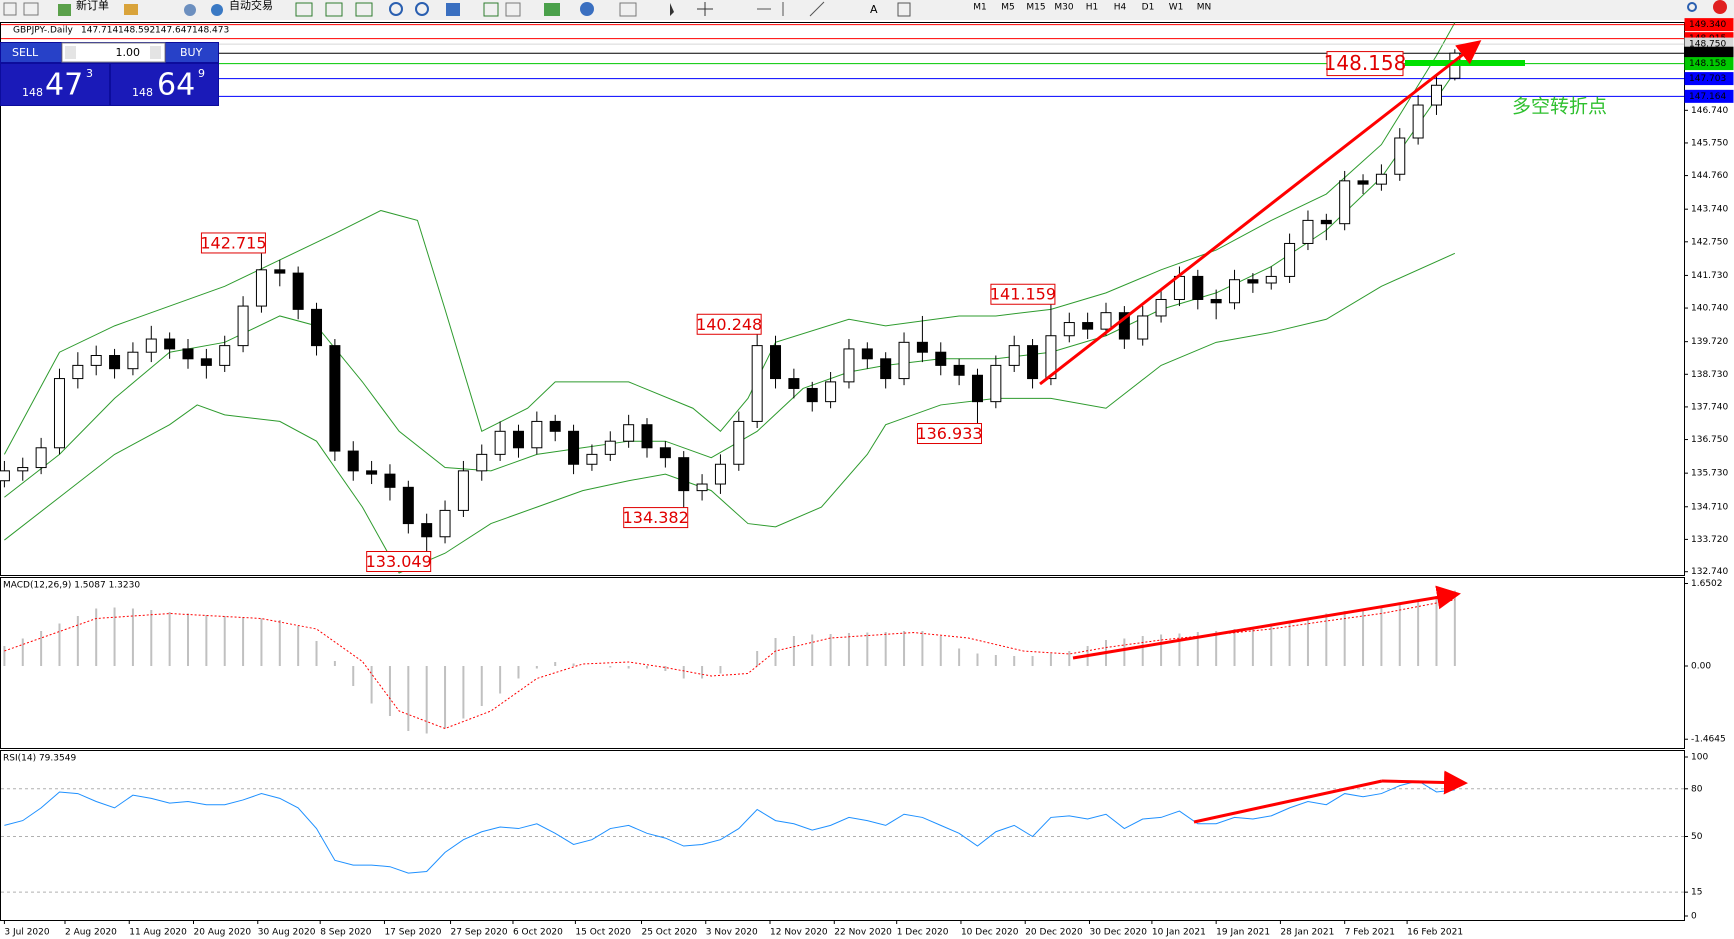 This screenshot has height=939, width=1734. I want to click on y-tick-label: 140.740, so click(1709, 309).